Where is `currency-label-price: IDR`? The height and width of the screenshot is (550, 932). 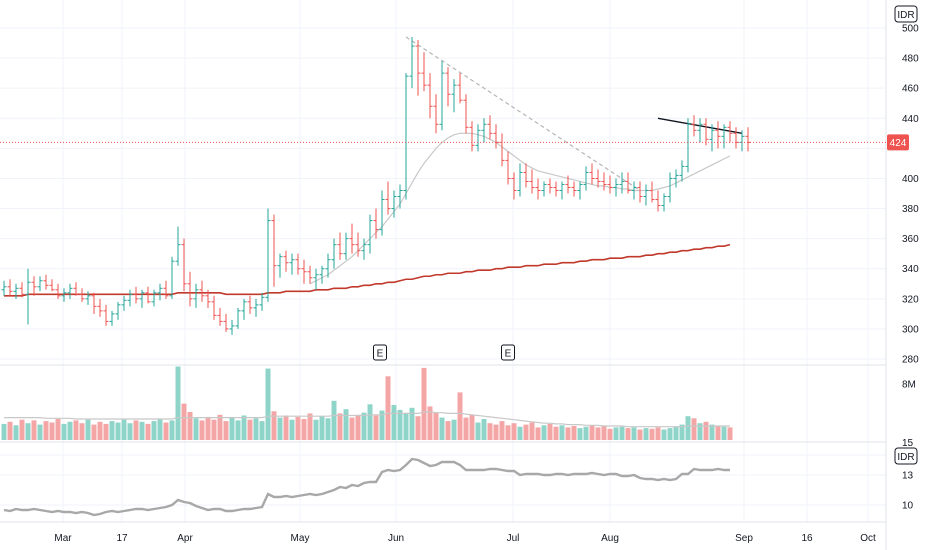
currency-label-price: IDR is located at coordinates (905, 15).